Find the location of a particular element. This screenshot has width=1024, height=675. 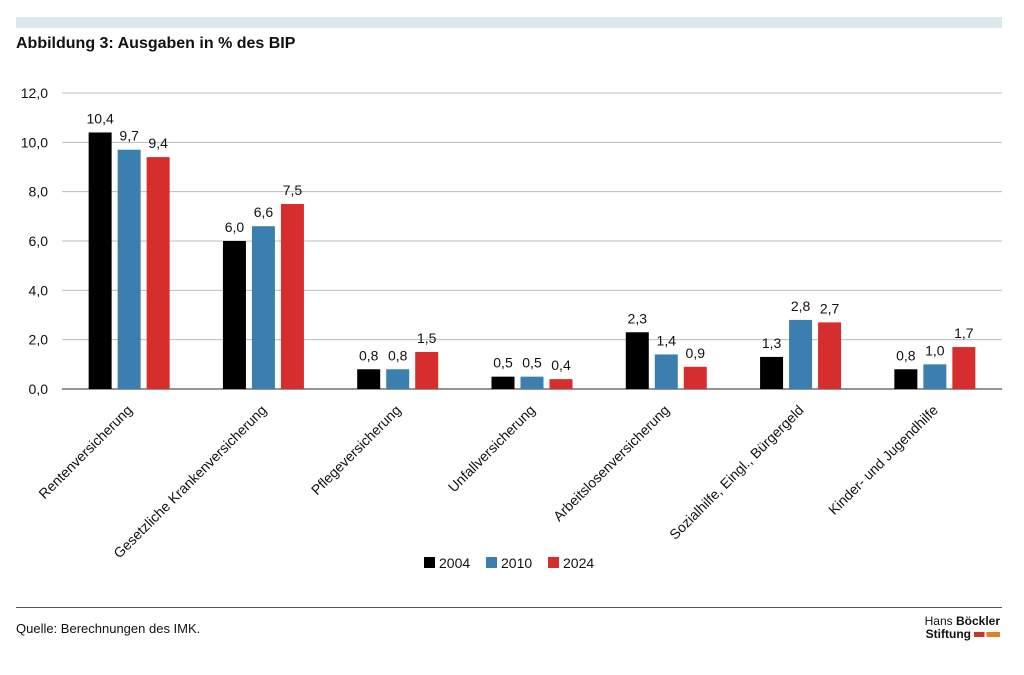

x-tick-label: Pflegeversicherung is located at coordinates (356, 450).